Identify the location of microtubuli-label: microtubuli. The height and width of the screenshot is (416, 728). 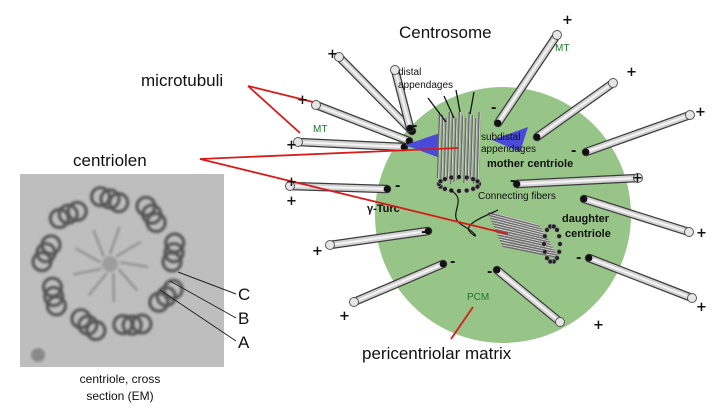
(182, 80).